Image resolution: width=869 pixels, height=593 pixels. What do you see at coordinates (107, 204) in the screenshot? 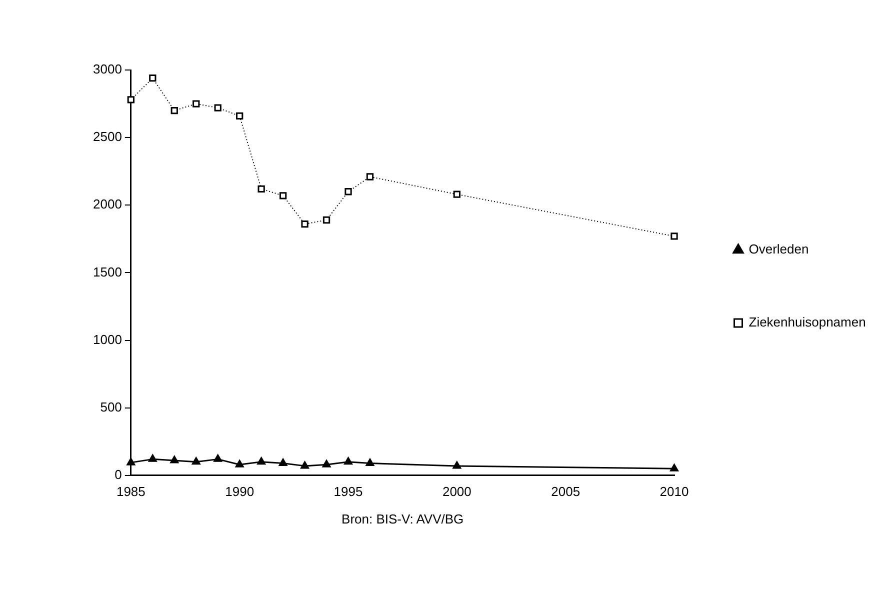
I see `y-tick-label: 2000` at bounding box center [107, 204].